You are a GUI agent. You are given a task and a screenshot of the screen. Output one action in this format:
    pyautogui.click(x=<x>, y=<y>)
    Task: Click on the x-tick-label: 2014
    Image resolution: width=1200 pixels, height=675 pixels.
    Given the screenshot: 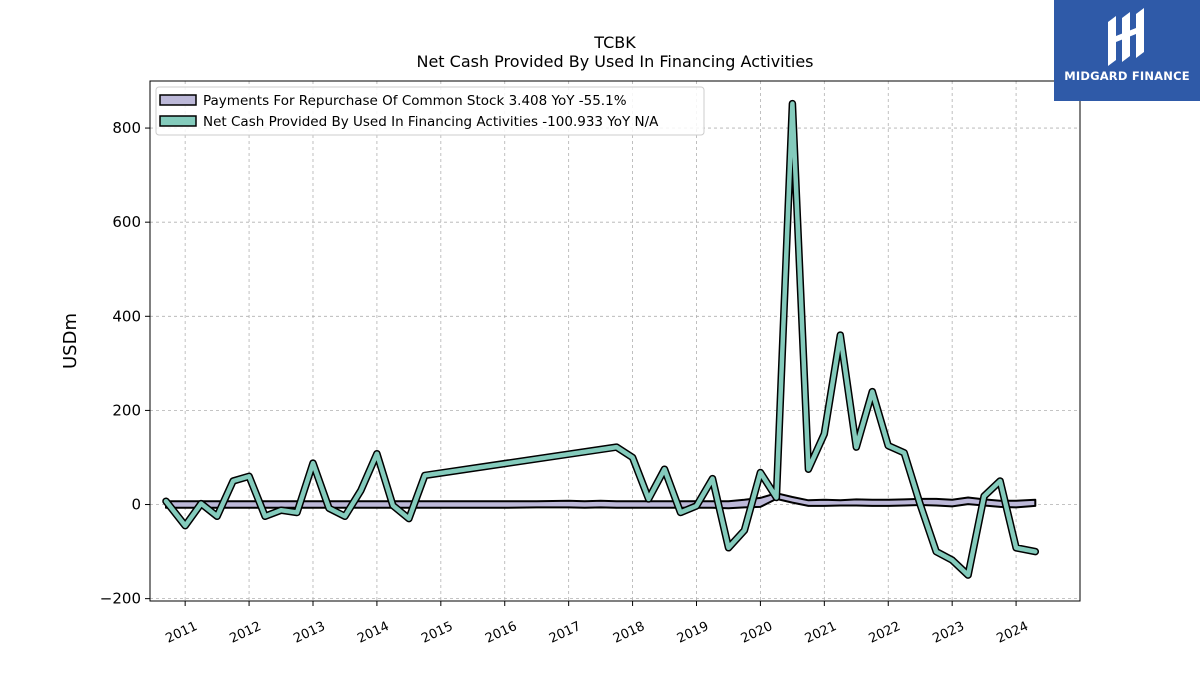 What is the action you would take?
    pyautogui.click(x=373, y=633)
    